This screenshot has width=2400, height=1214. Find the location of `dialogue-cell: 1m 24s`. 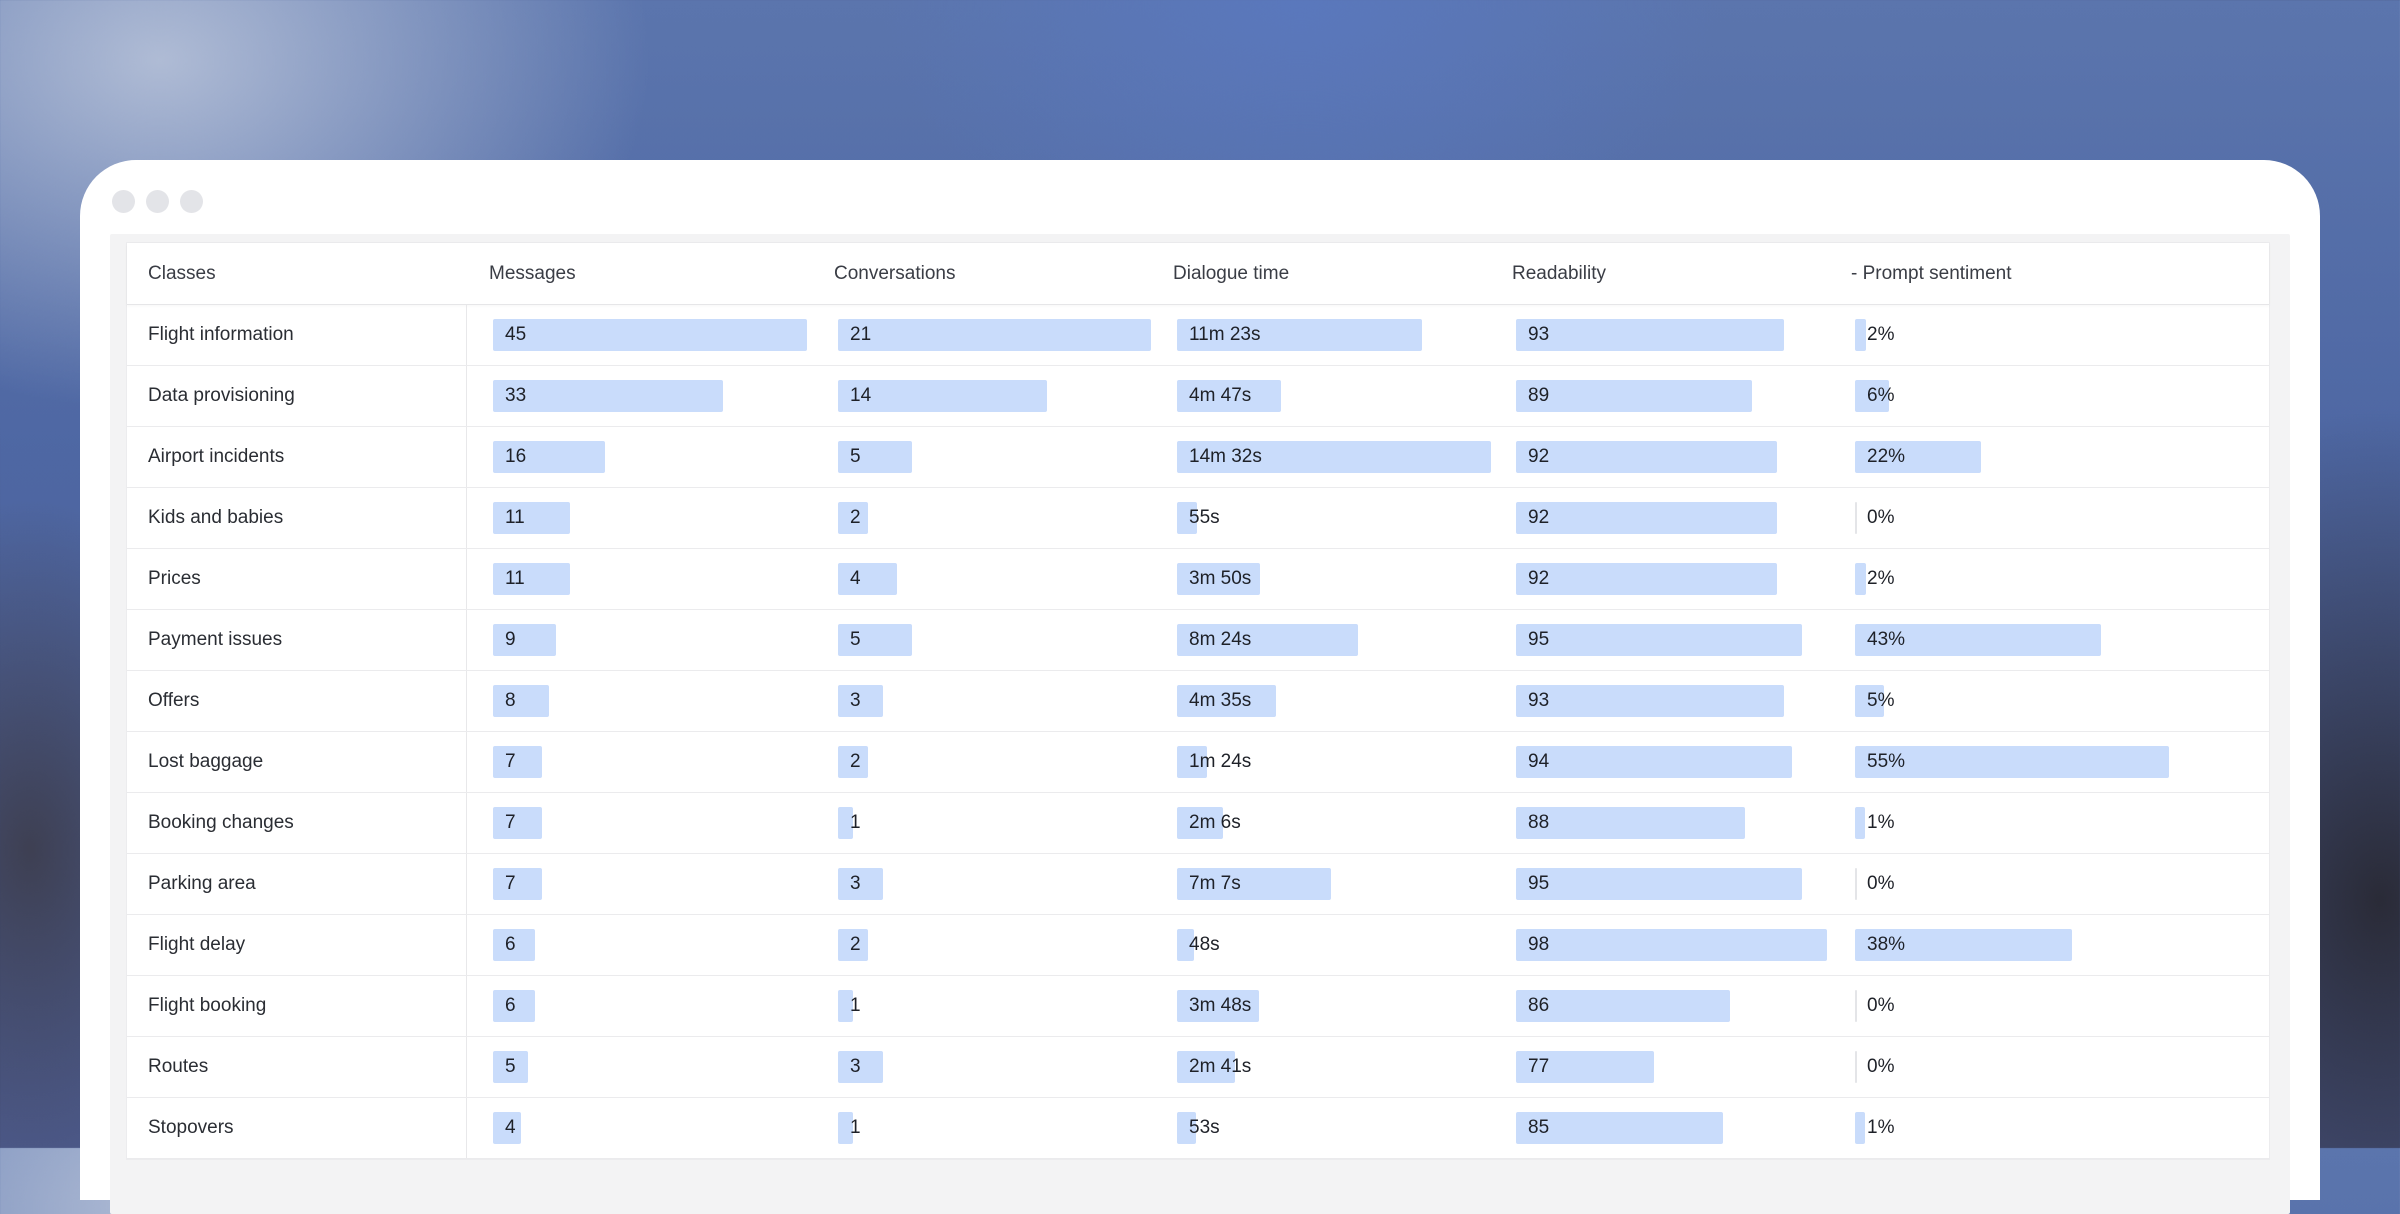

dialogue-cell: 1m 24s is located at coordinates (1344, 762).